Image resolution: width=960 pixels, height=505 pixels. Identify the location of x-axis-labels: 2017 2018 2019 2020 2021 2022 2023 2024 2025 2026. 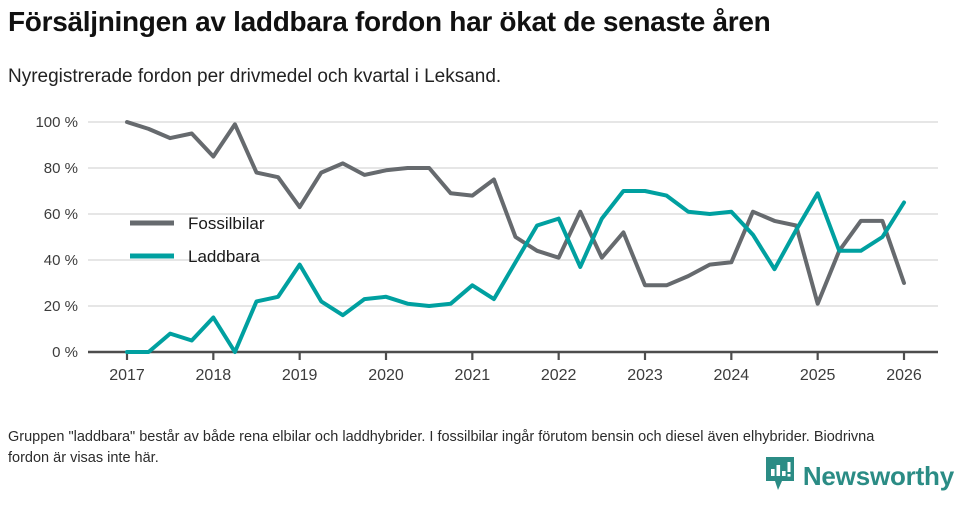
(515, 375).